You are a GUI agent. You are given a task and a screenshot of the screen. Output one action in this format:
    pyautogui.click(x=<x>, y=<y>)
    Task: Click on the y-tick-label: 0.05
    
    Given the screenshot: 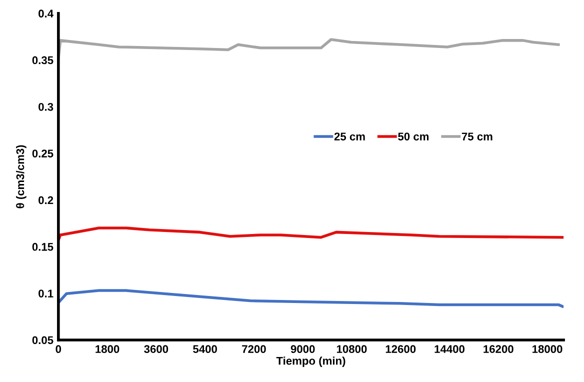 What is the action you would take?
    pyautogui.click(x=43, y=340)
    